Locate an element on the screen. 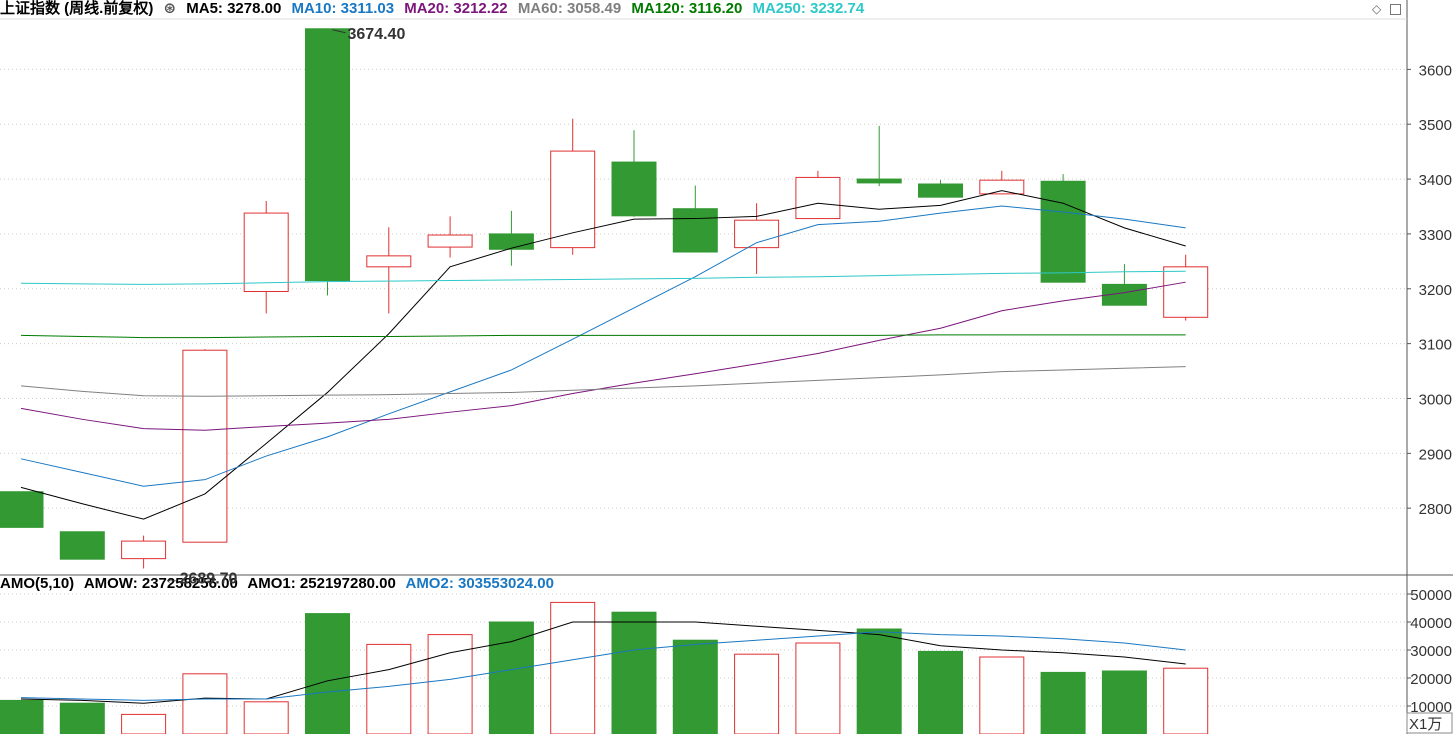 This screenshot has height=734, width=1453. volume-unit-box is located at coordinates (1429, 723).